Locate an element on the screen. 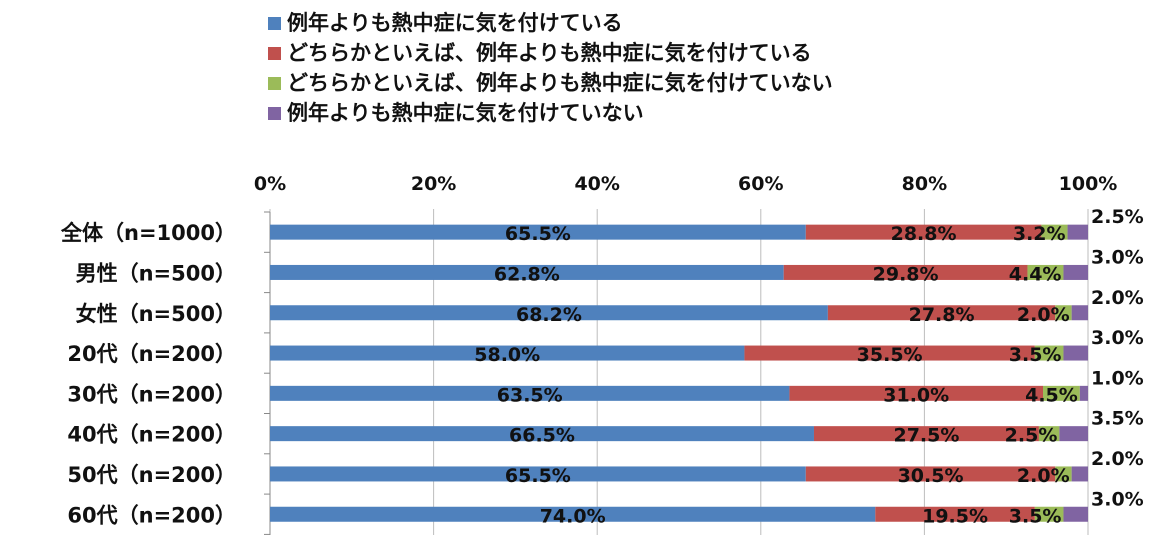 This screenshot has width=1167, height=552. data-label: 1.0% is located at coordinates (1117, 378).